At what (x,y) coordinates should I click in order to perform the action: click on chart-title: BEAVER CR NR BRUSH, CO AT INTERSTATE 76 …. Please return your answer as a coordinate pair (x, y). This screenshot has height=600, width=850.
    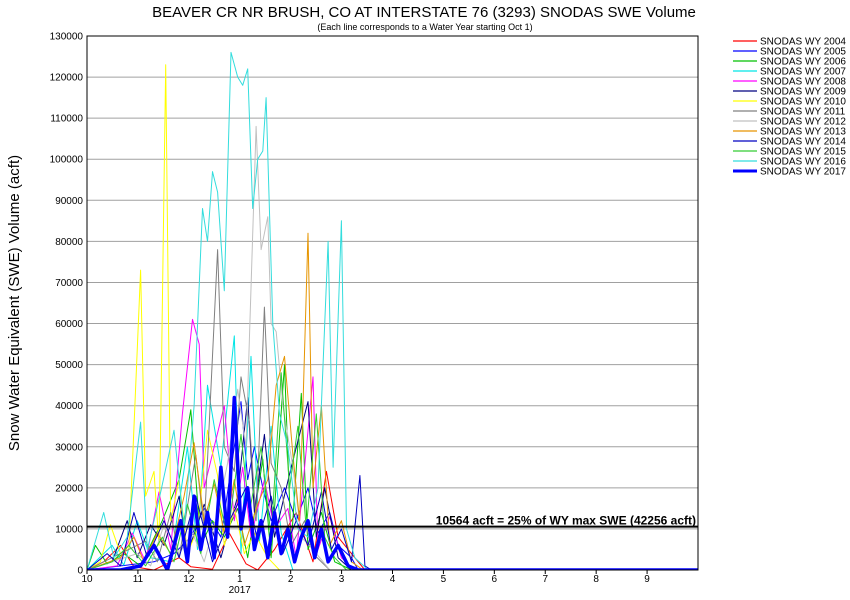
    Looking at the image, I should click on (424, 12).